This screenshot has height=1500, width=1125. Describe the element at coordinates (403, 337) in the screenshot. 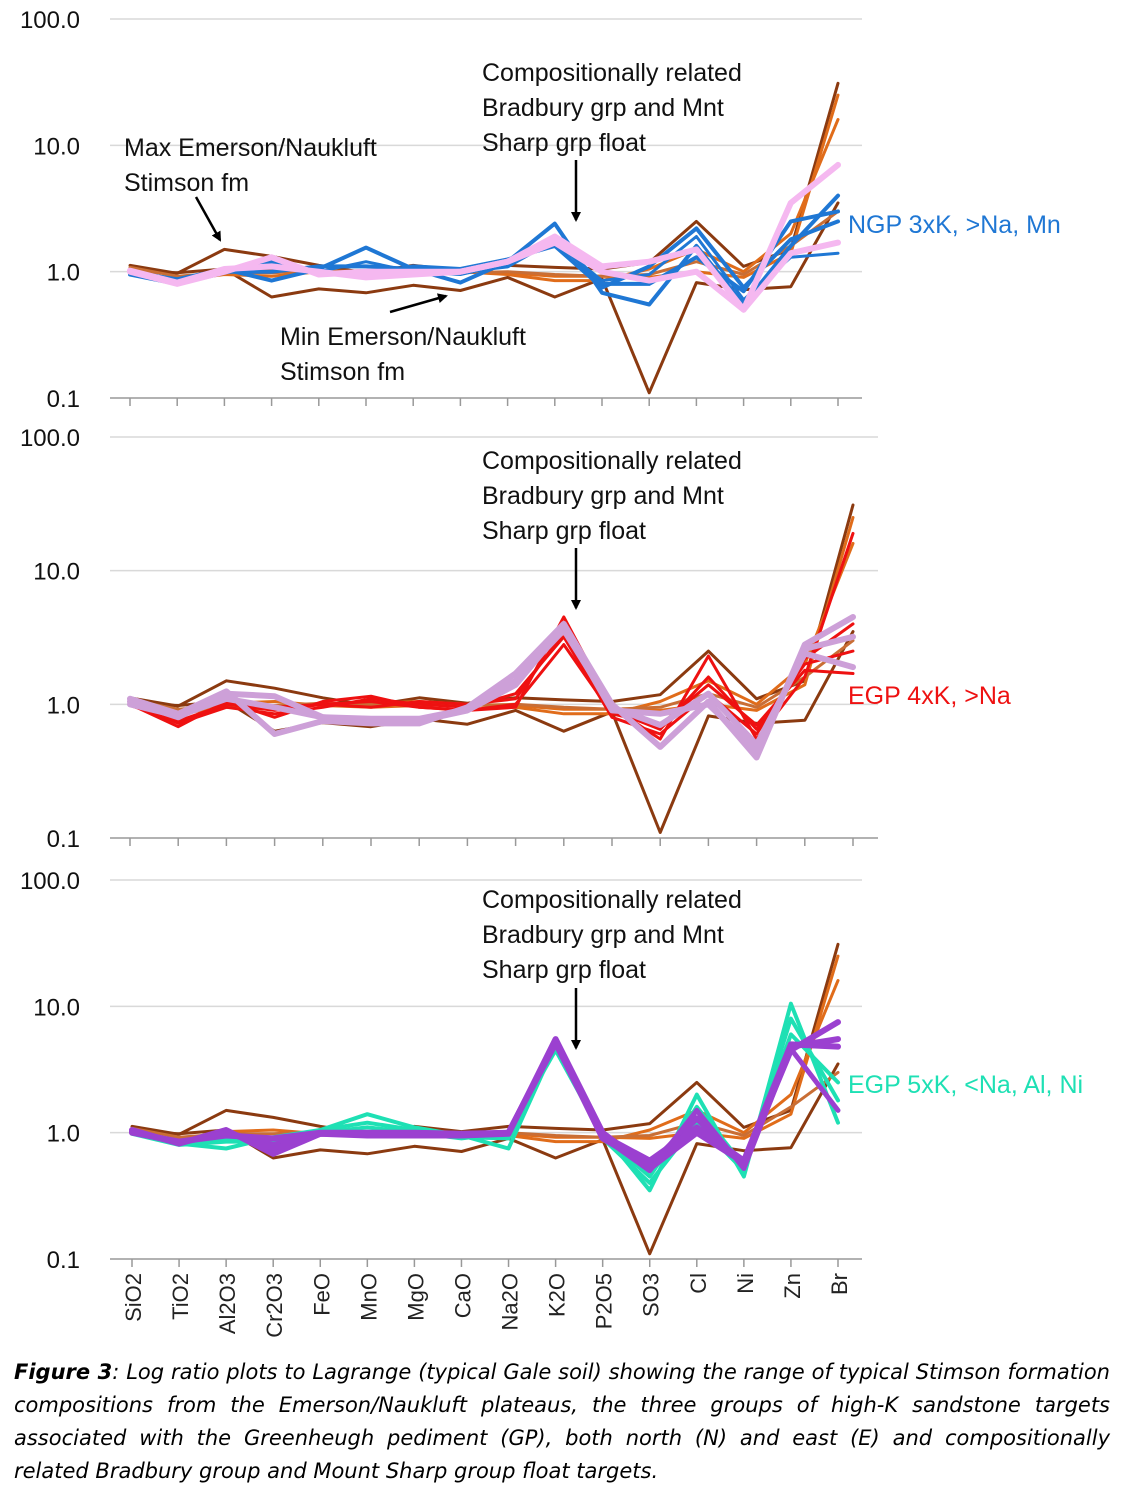

I see `annotation-line: Min Emerson/Naukluft` at that location.